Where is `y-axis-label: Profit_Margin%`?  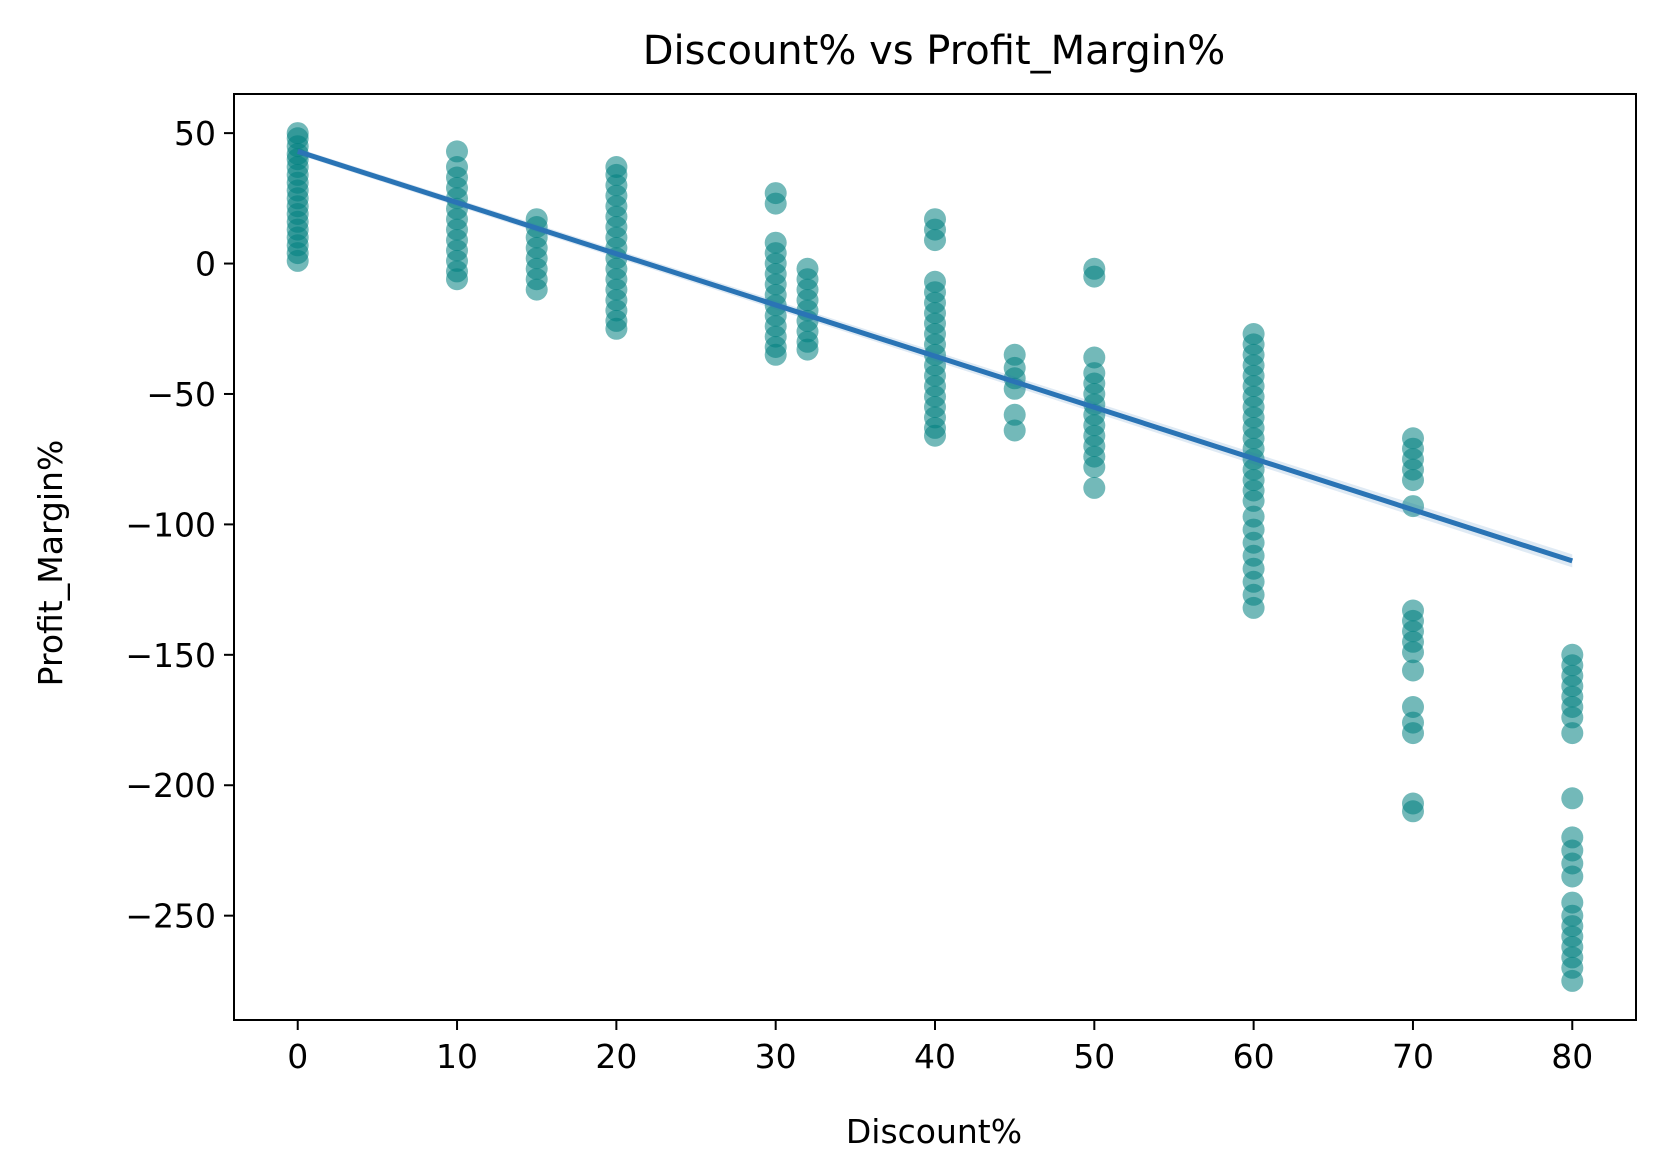
y-axis-label: Profit_Margin% is located at coordinates (50, 563).